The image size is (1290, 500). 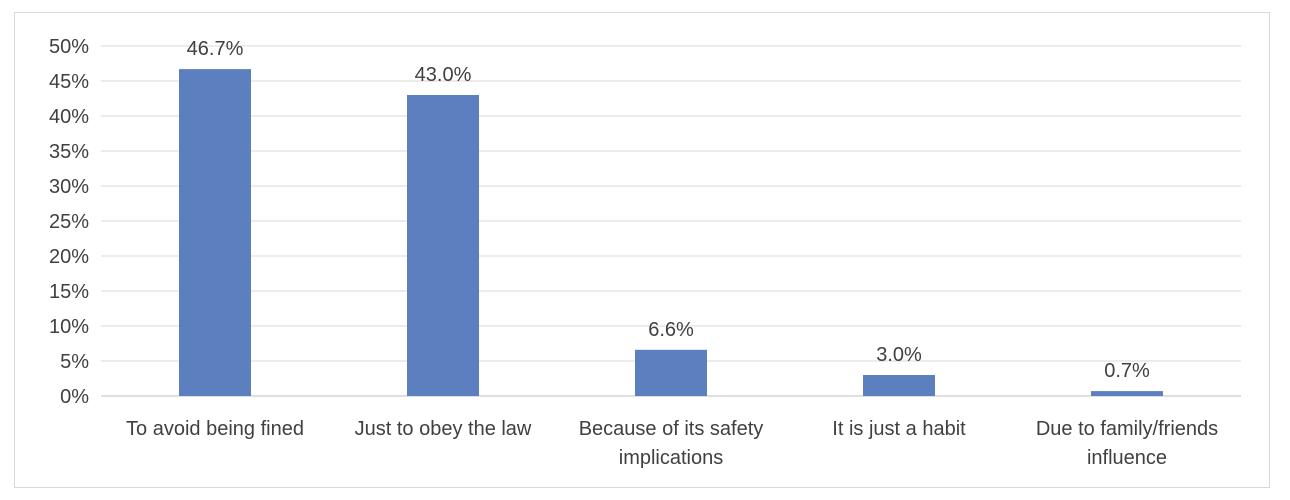 What do you see at coordinates (443, 429) in the screenshot?
I see `category-label: Just to obey the law` at bounding box center [443, 429].